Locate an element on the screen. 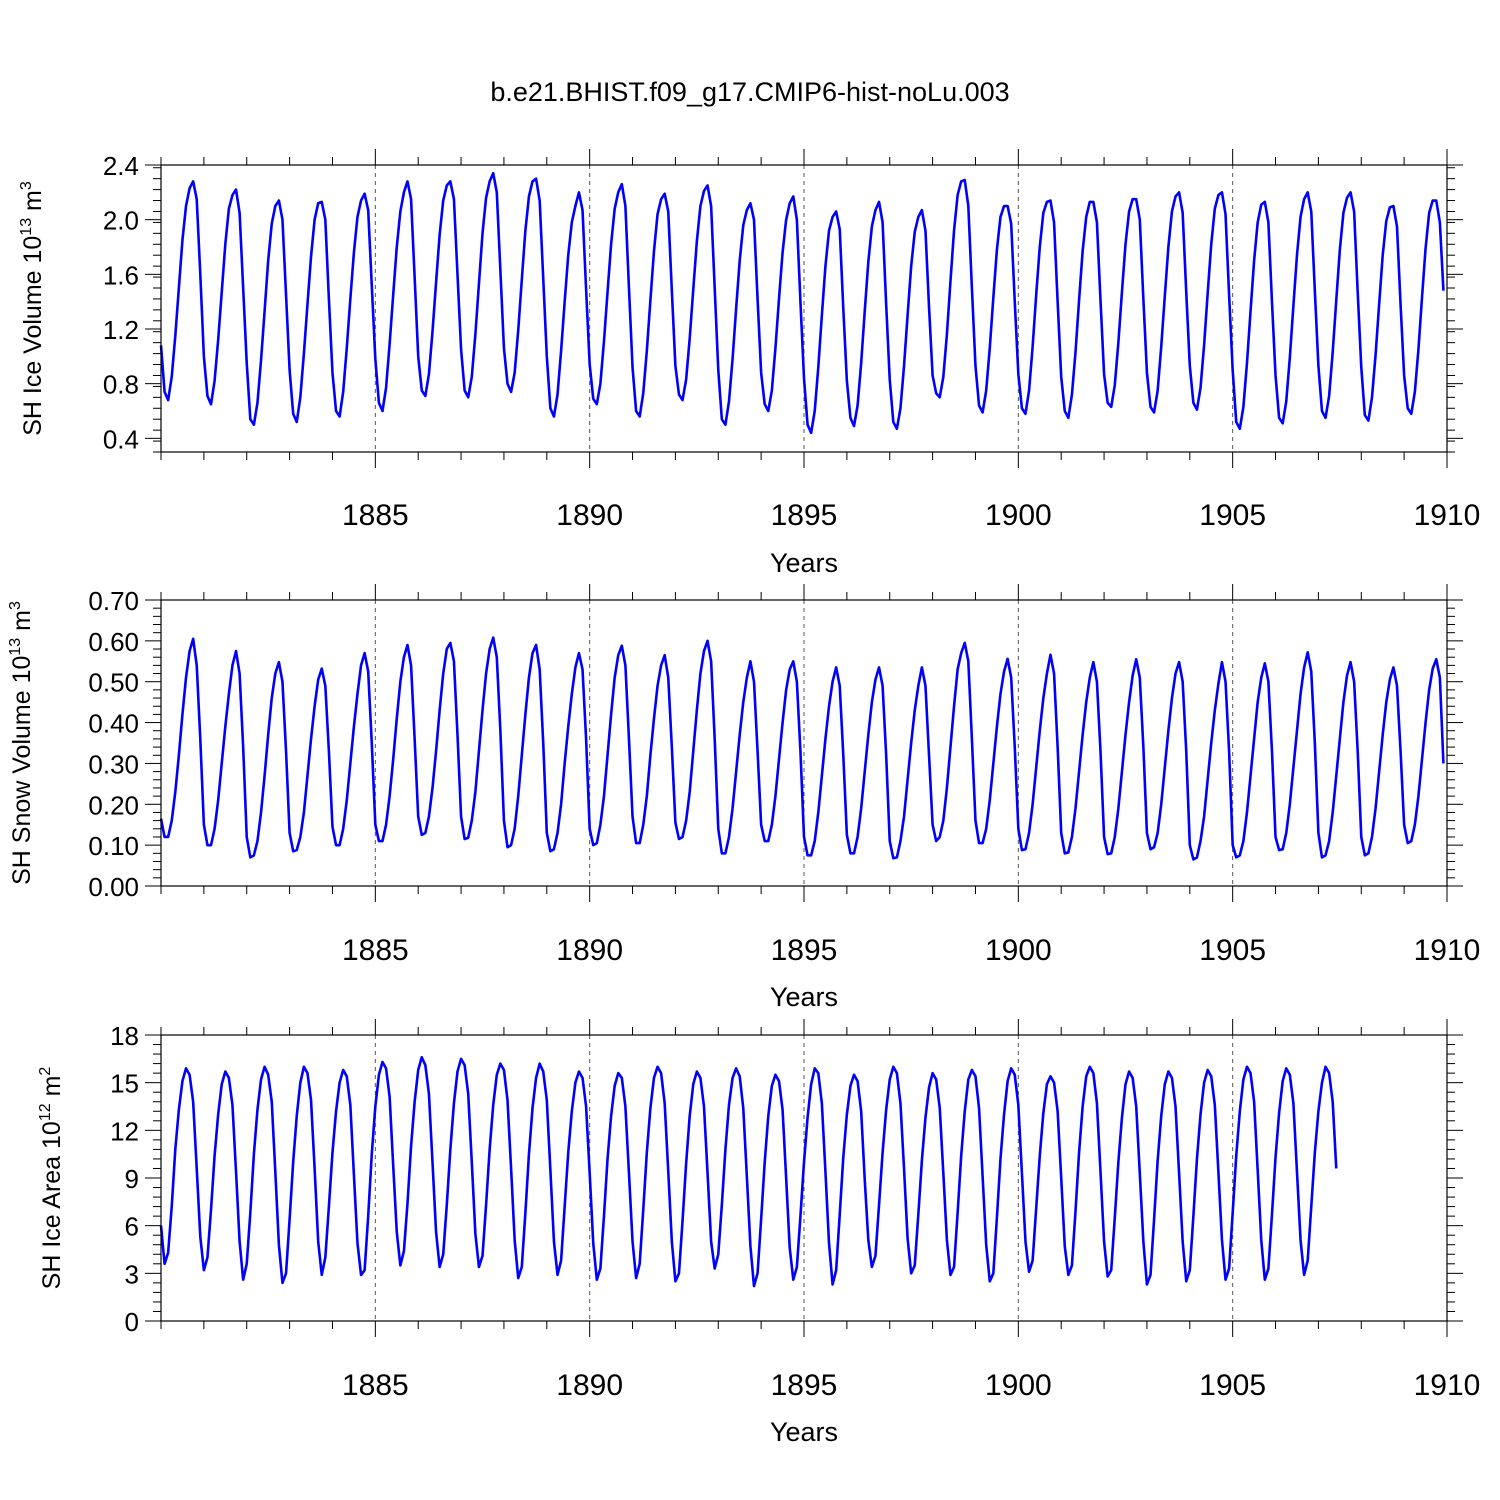  y-tick-label: 15 is located at coordinates (124, 1084).